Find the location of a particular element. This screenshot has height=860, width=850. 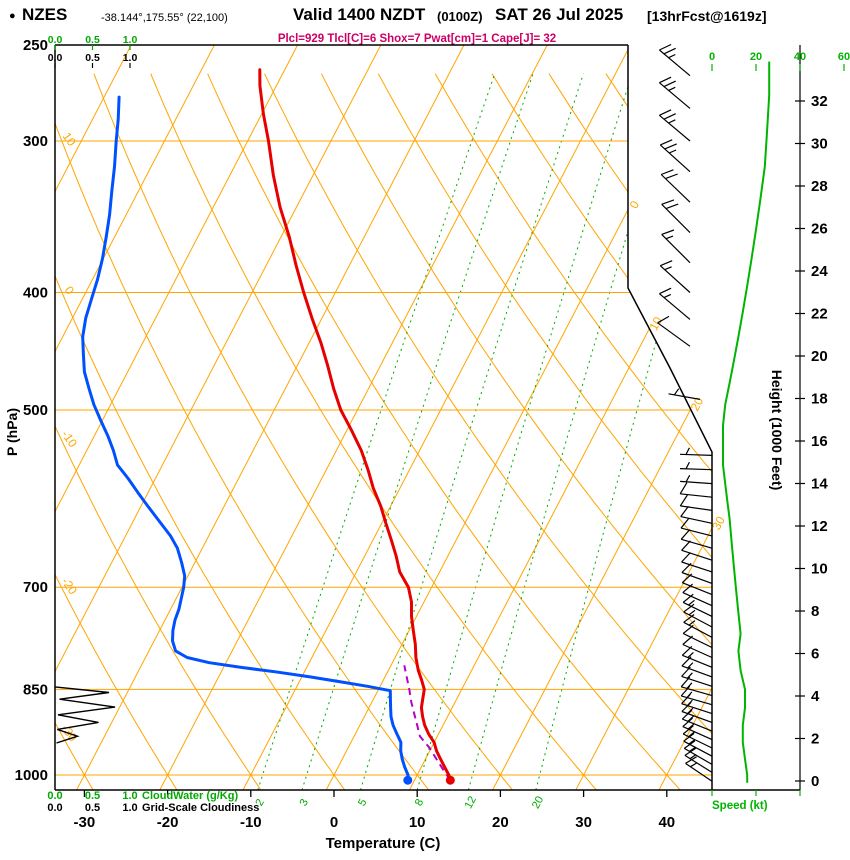

svg-text: 850 is located at coordinates (35, 689).